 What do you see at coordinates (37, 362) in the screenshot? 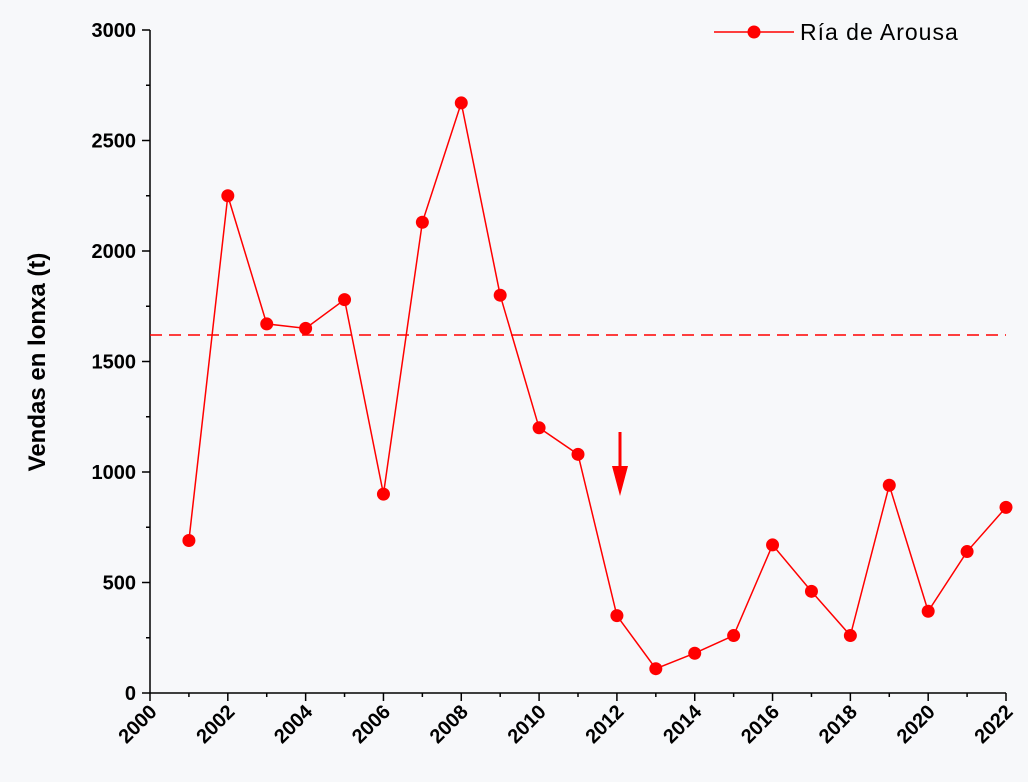
I see `y-axis-label: Vendas en lonxa (t)` at bounding box center [37, 362].